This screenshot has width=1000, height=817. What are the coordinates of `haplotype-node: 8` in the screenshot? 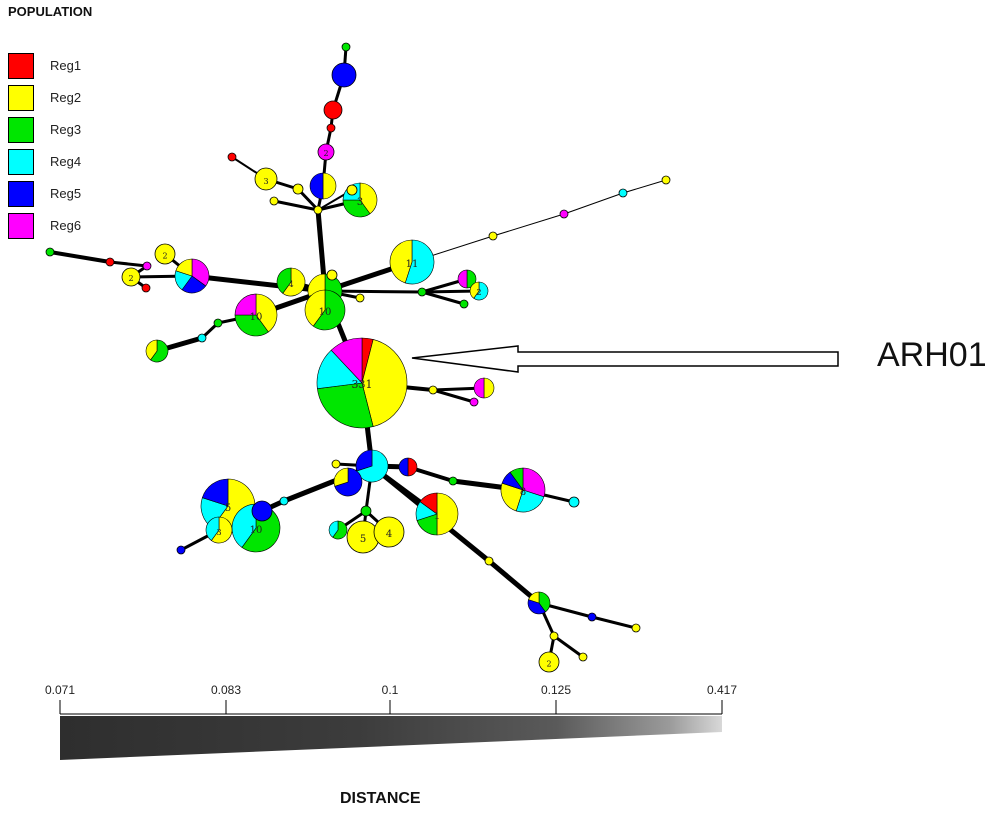 It's located at (523, 490).